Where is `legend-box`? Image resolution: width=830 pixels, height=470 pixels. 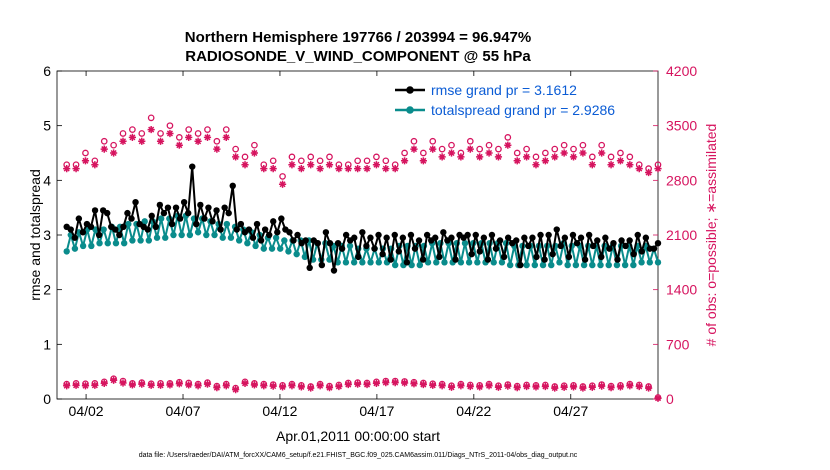
legend-box is located at coordinates (517, 101).